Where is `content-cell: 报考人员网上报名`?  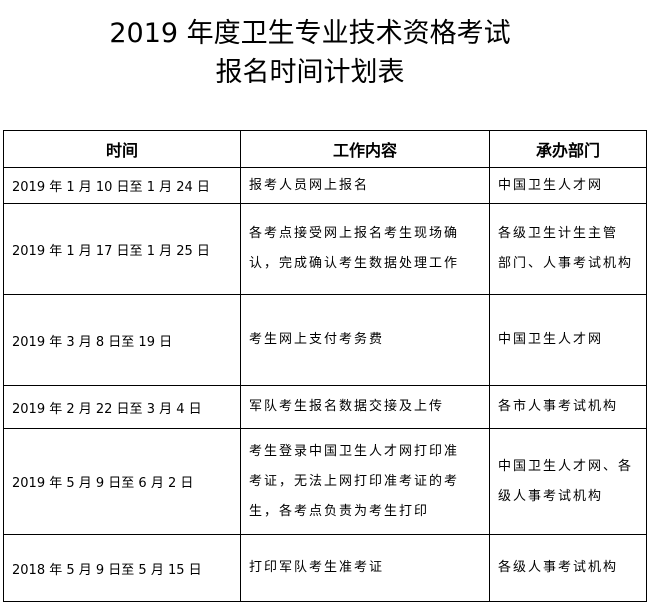
content-cell: 报考人员网上报名 is located at coordinates (365, 185).